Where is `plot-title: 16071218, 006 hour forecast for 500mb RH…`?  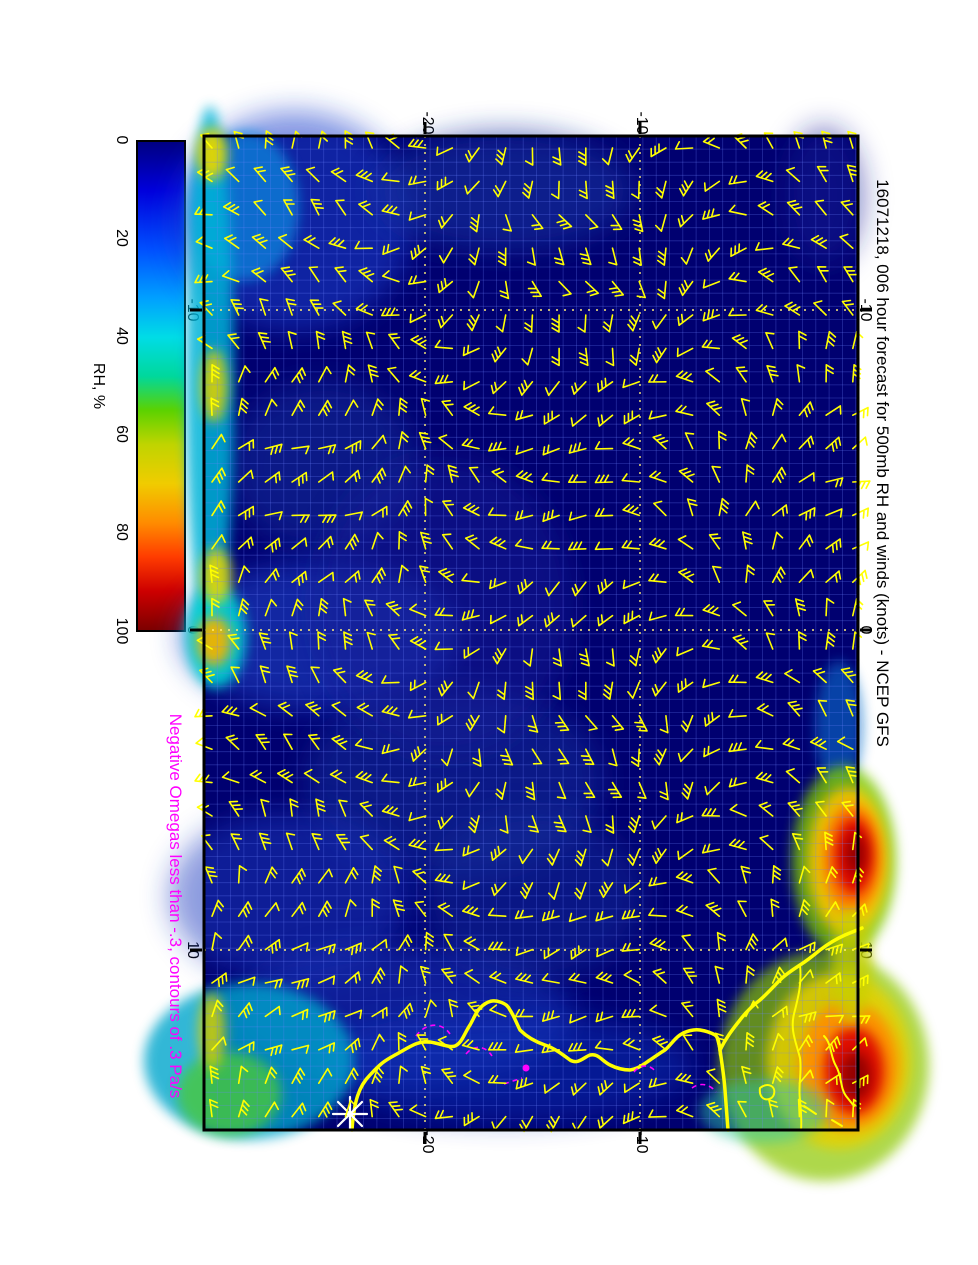
plot-title: 16071218, 006 hour forecast for 500mb RH… is located at coordinates (882, 463).